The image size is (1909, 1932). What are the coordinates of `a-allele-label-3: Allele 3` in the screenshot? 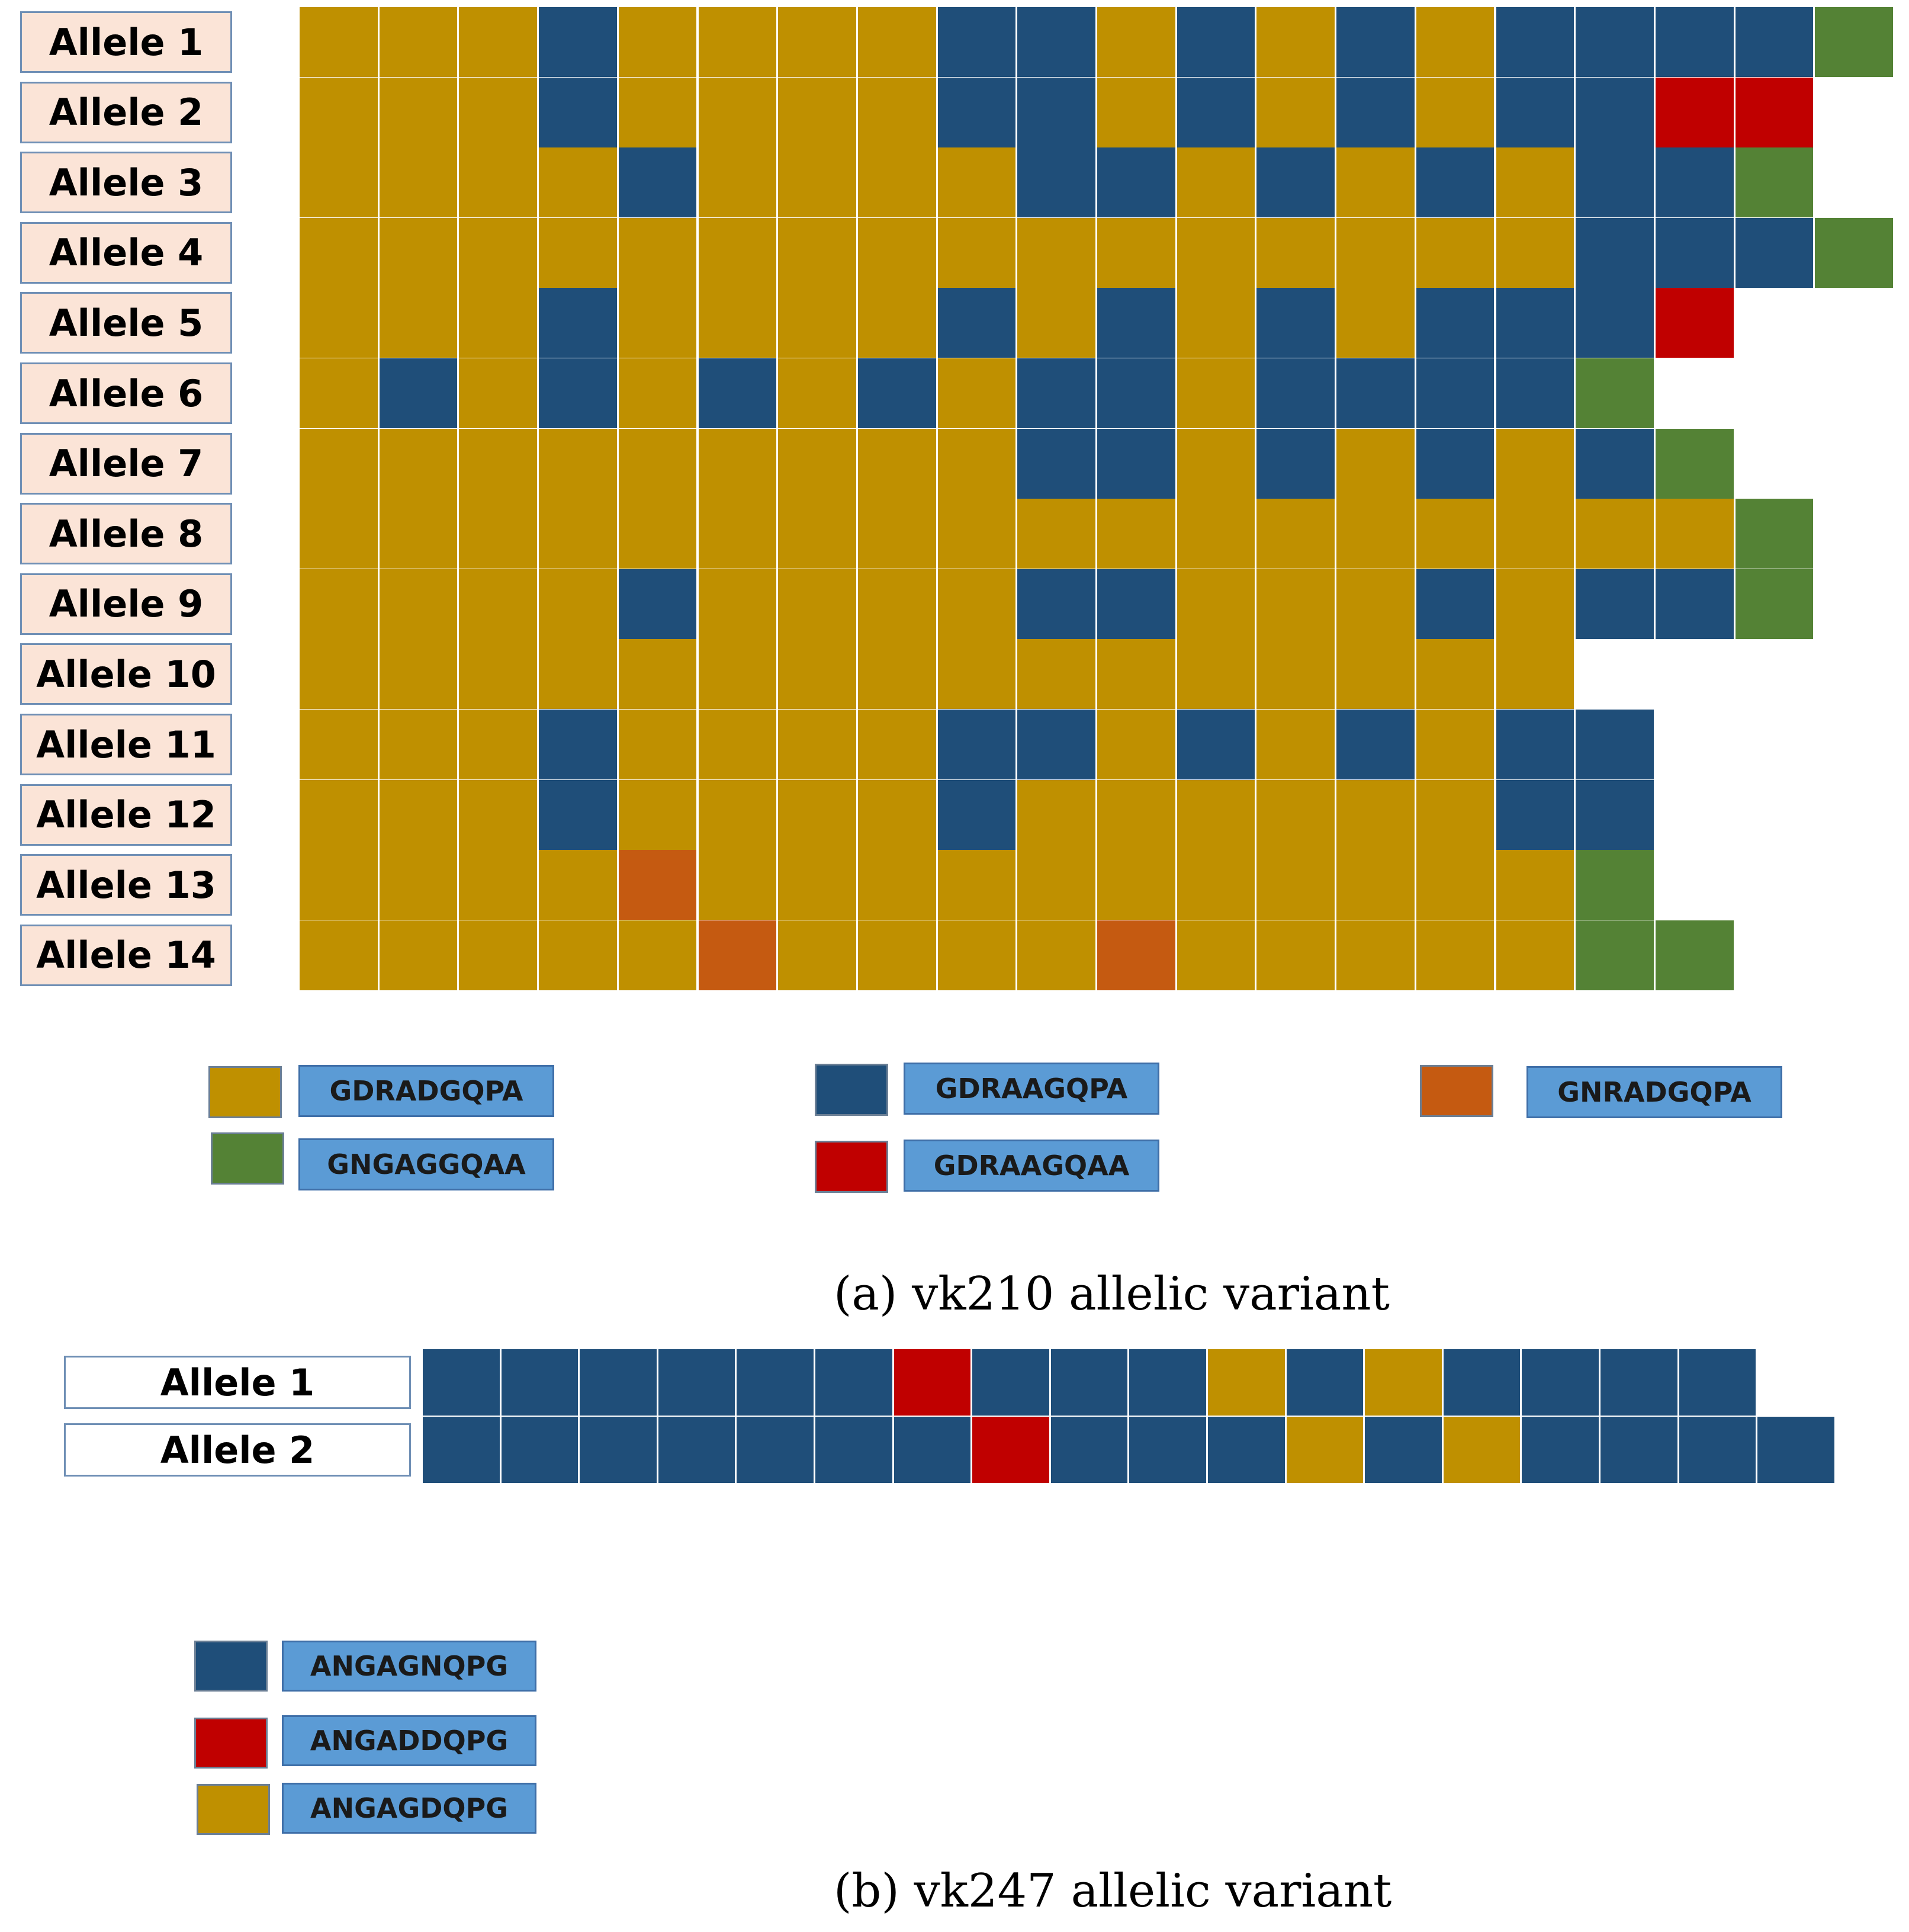 It's located at (126, 183).